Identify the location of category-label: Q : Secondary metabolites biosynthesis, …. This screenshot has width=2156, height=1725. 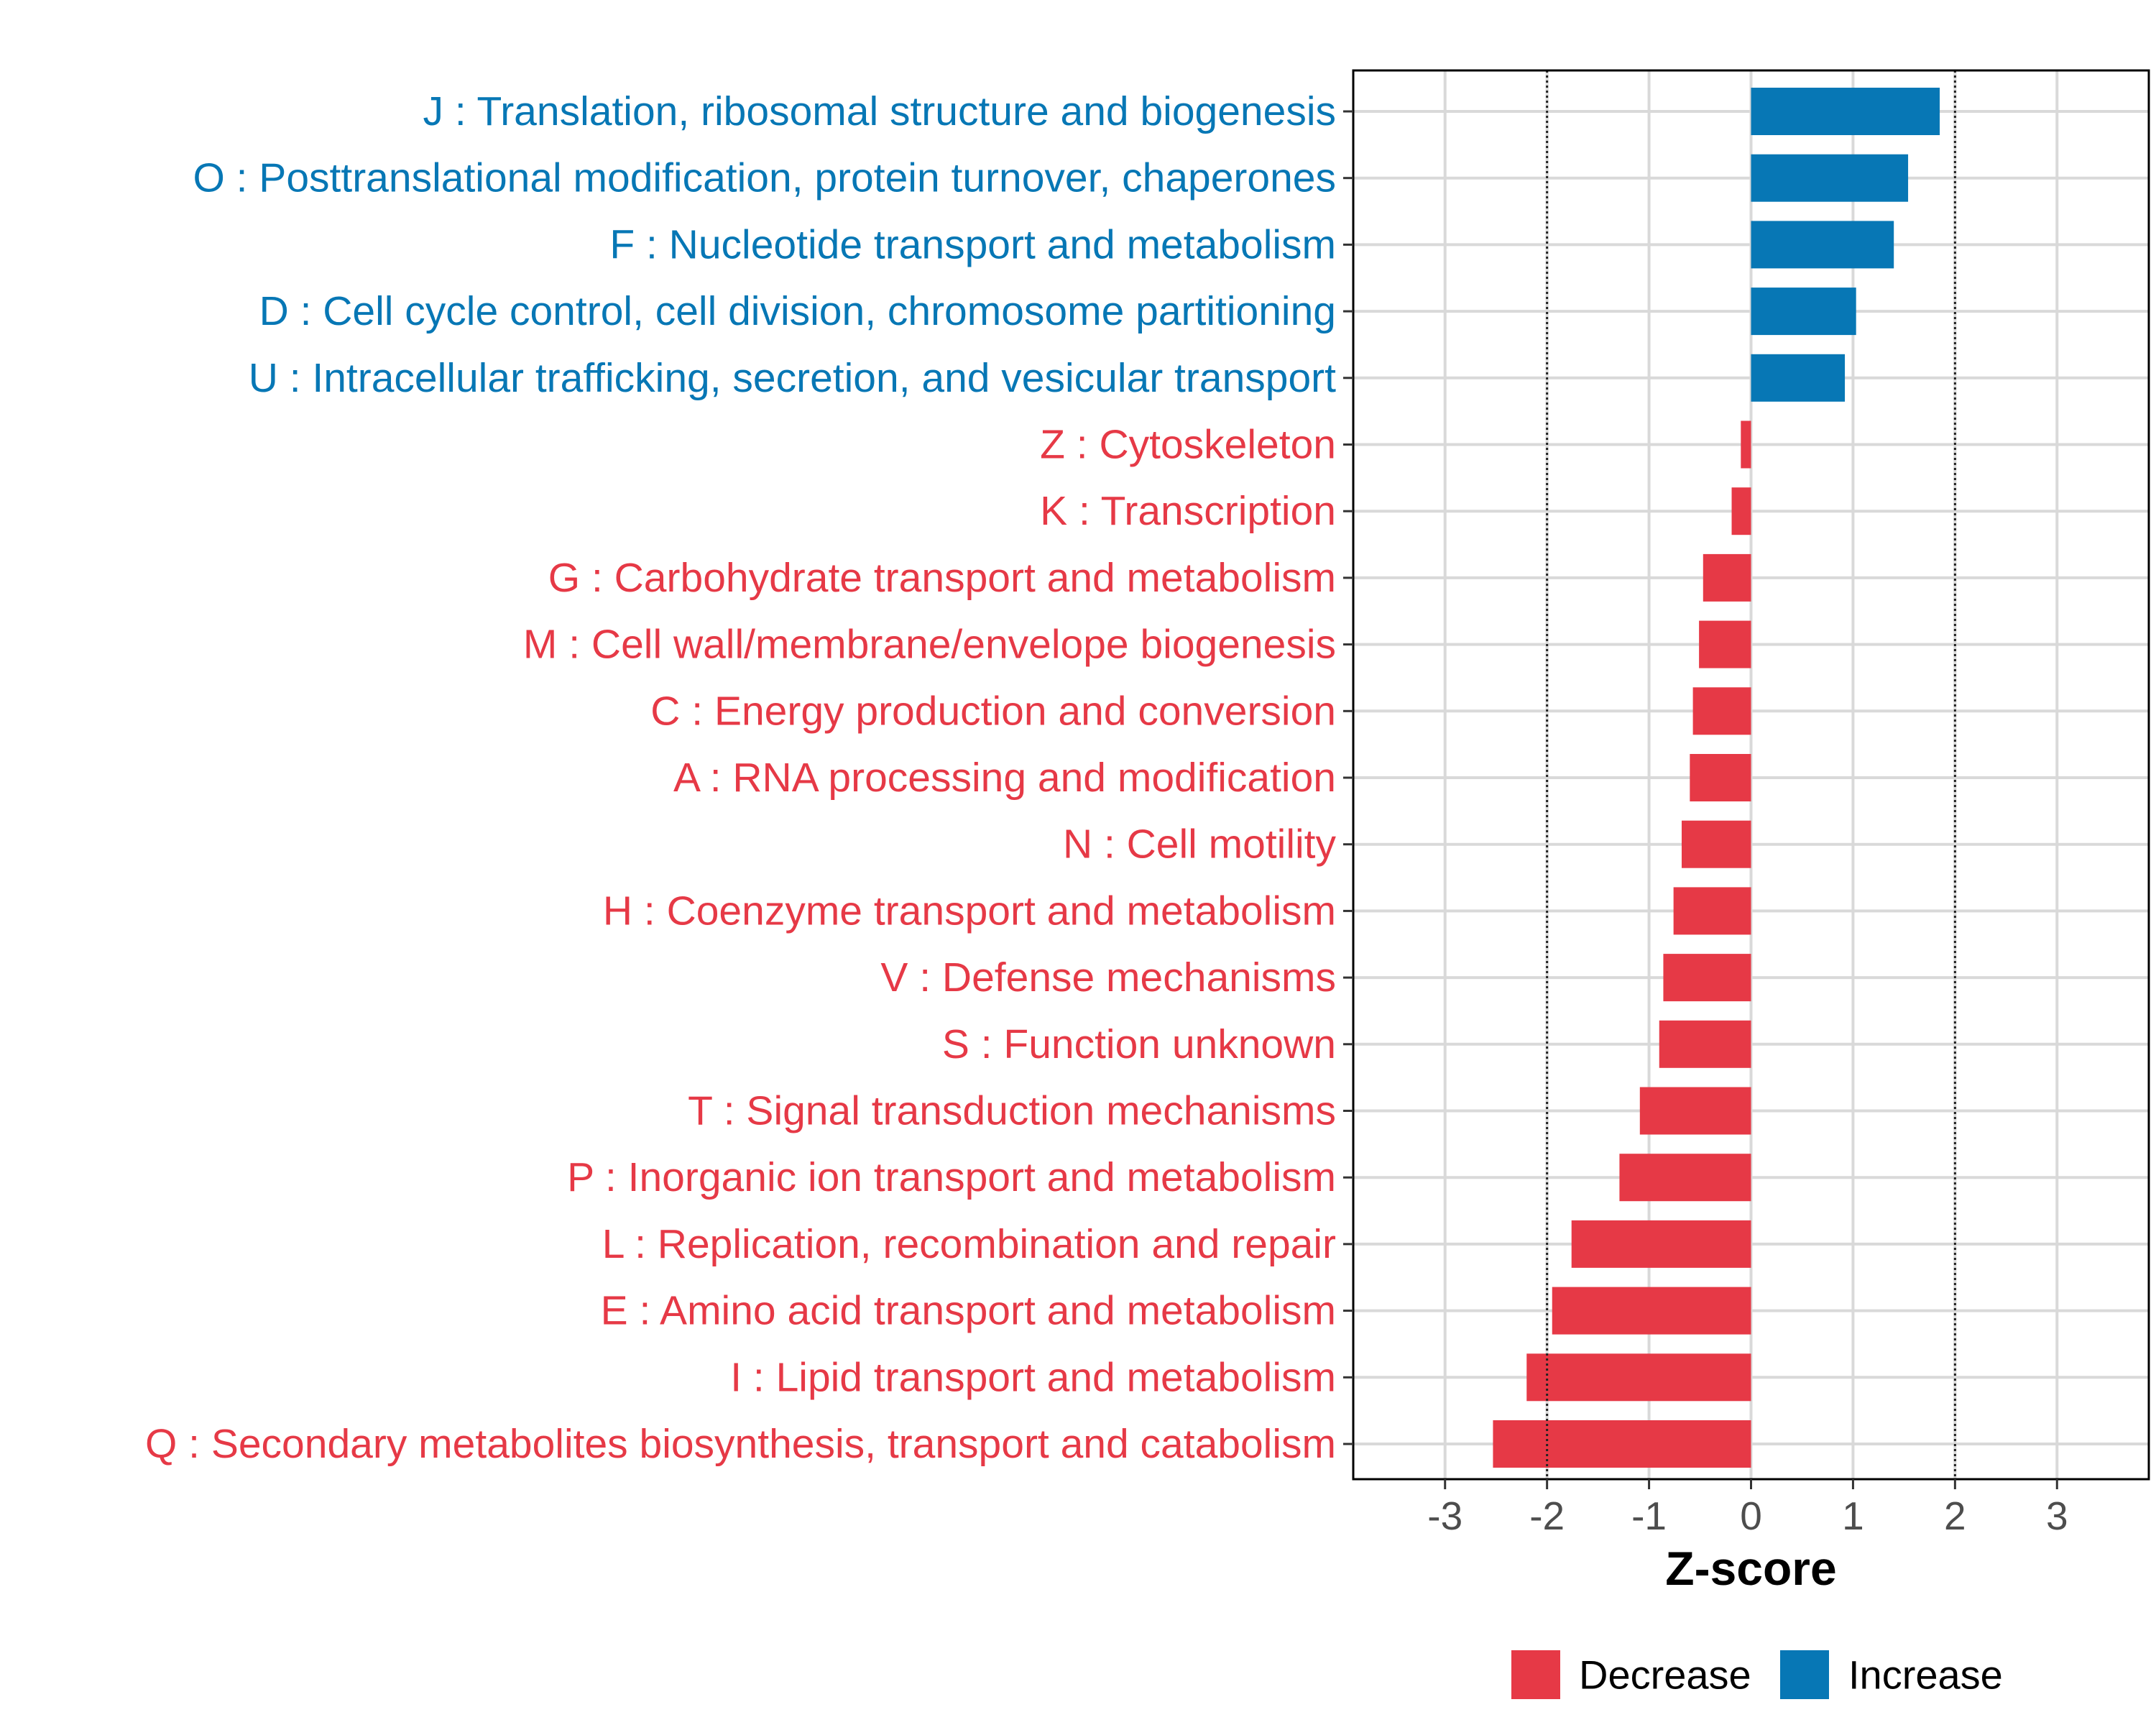
(741, 1444).